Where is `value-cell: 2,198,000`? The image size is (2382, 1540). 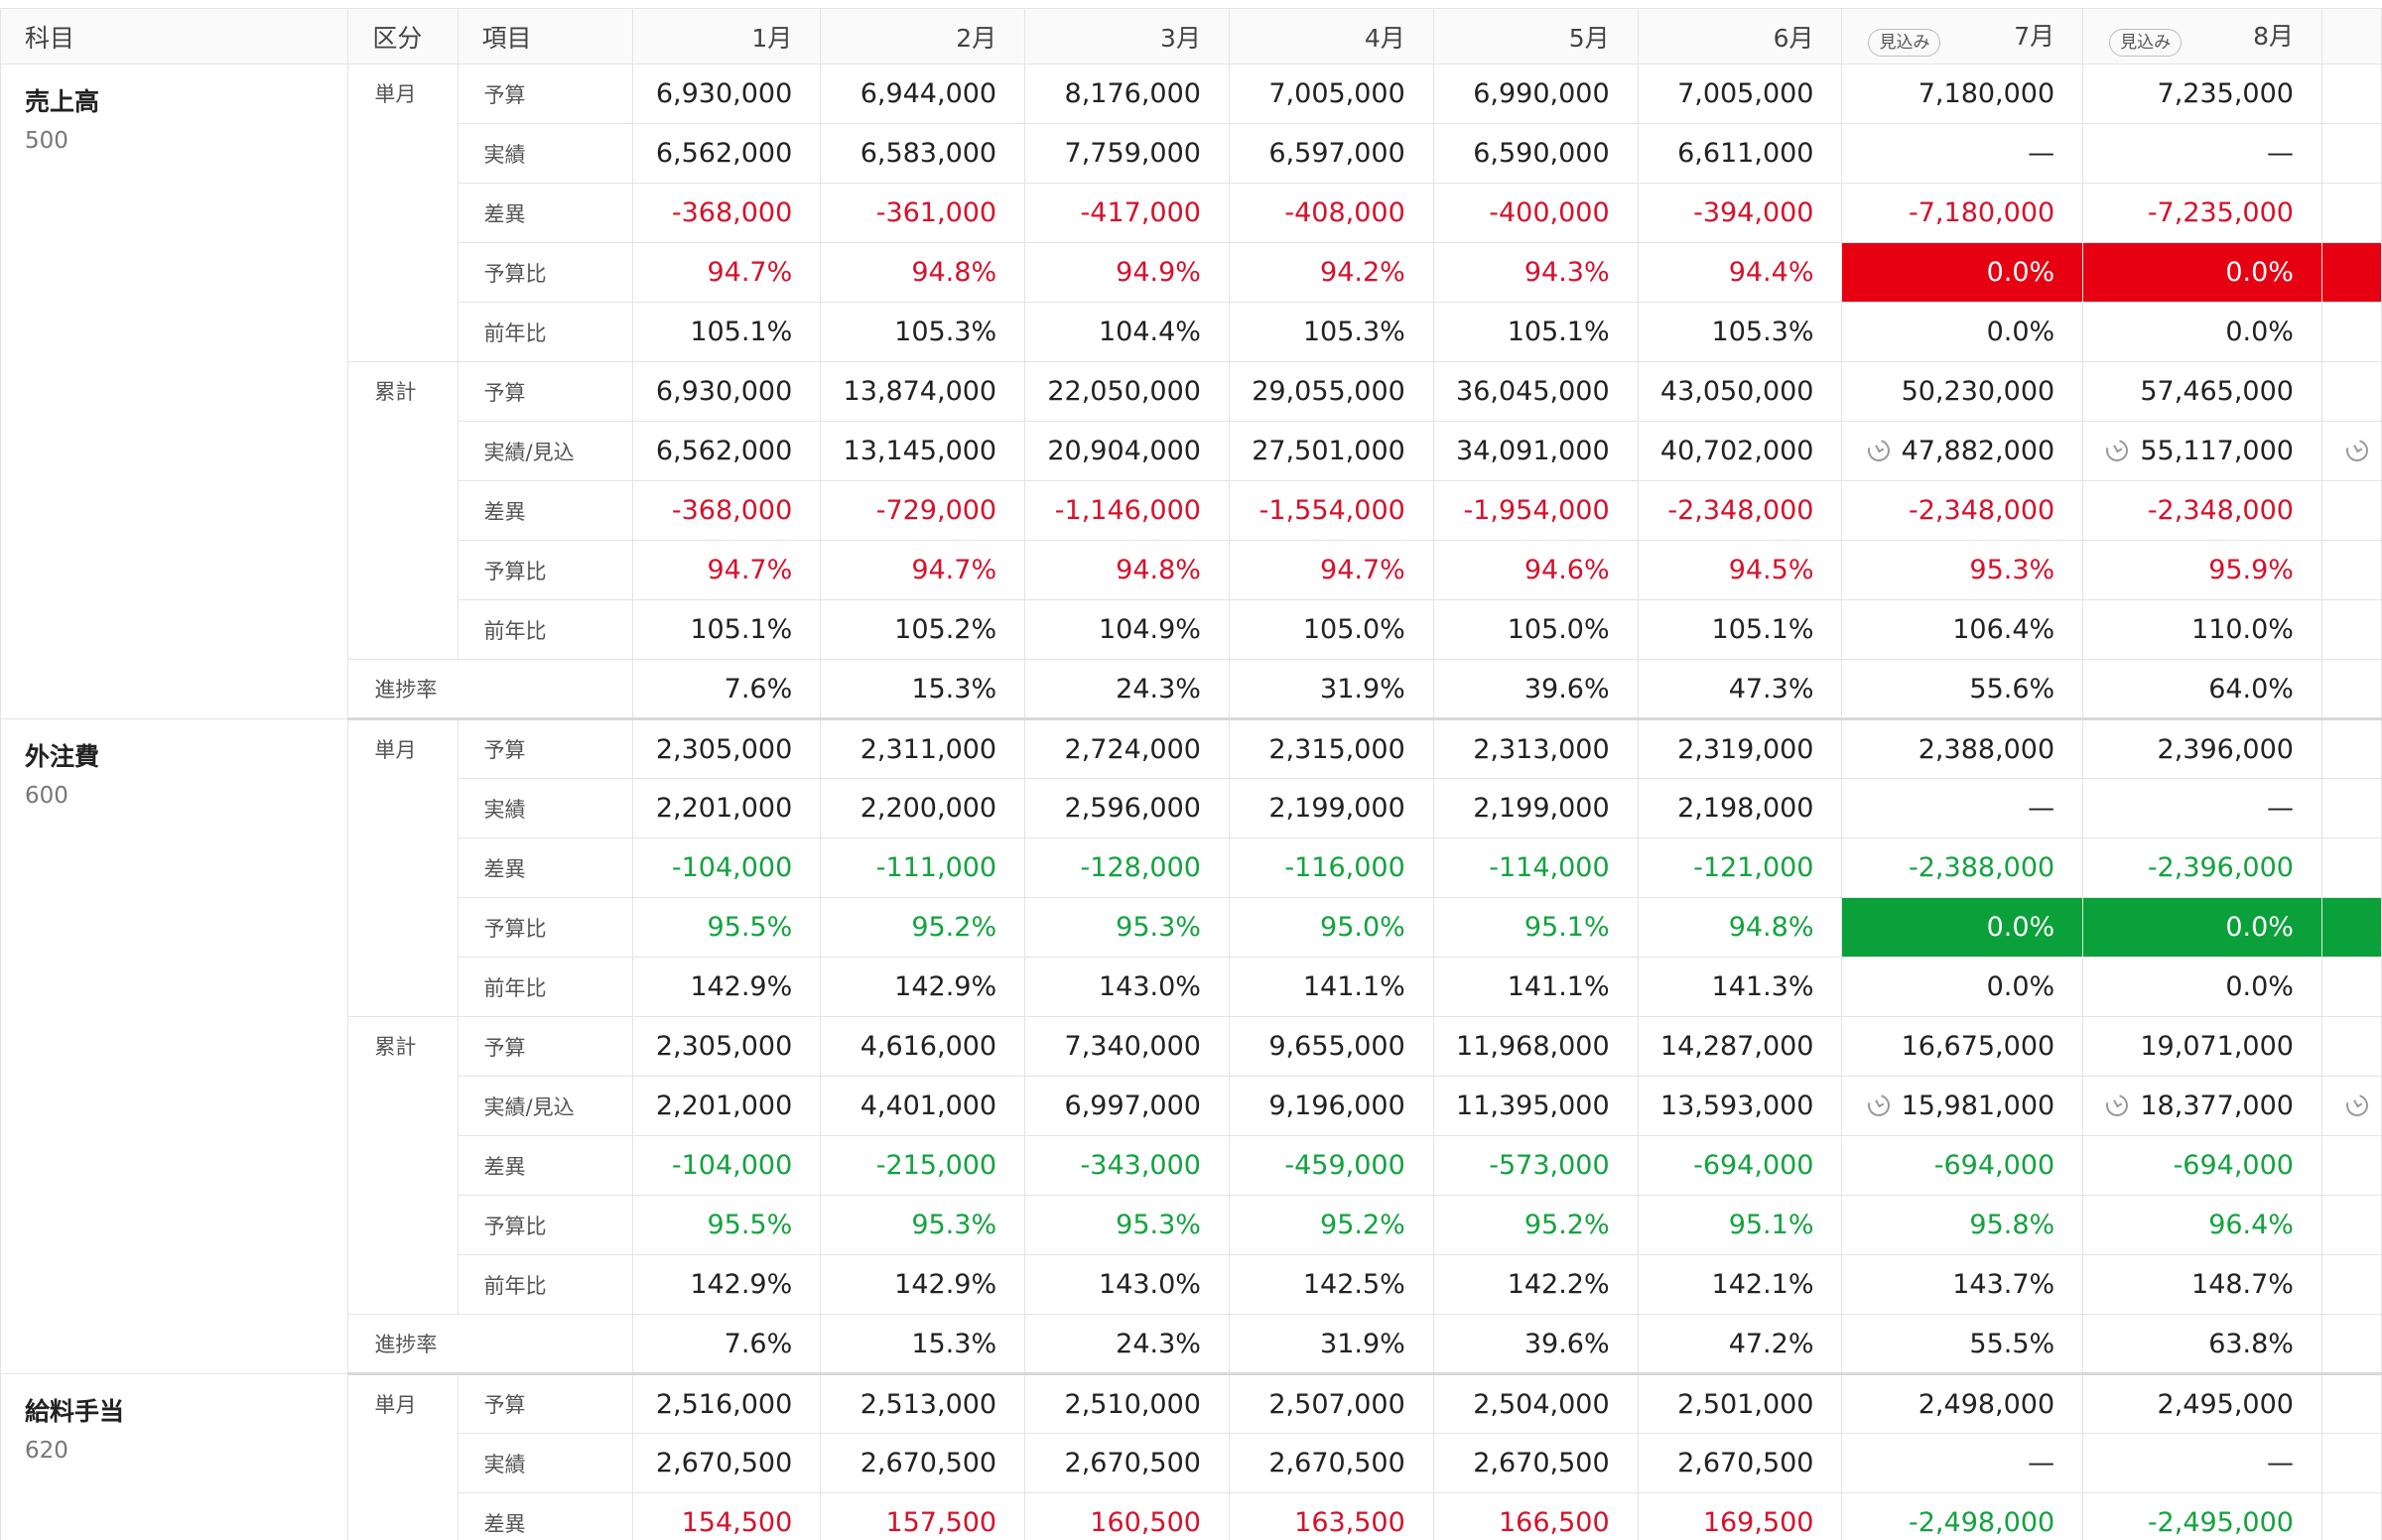
value-cell: 2,198,000 is located at coordinates (1740, 808).